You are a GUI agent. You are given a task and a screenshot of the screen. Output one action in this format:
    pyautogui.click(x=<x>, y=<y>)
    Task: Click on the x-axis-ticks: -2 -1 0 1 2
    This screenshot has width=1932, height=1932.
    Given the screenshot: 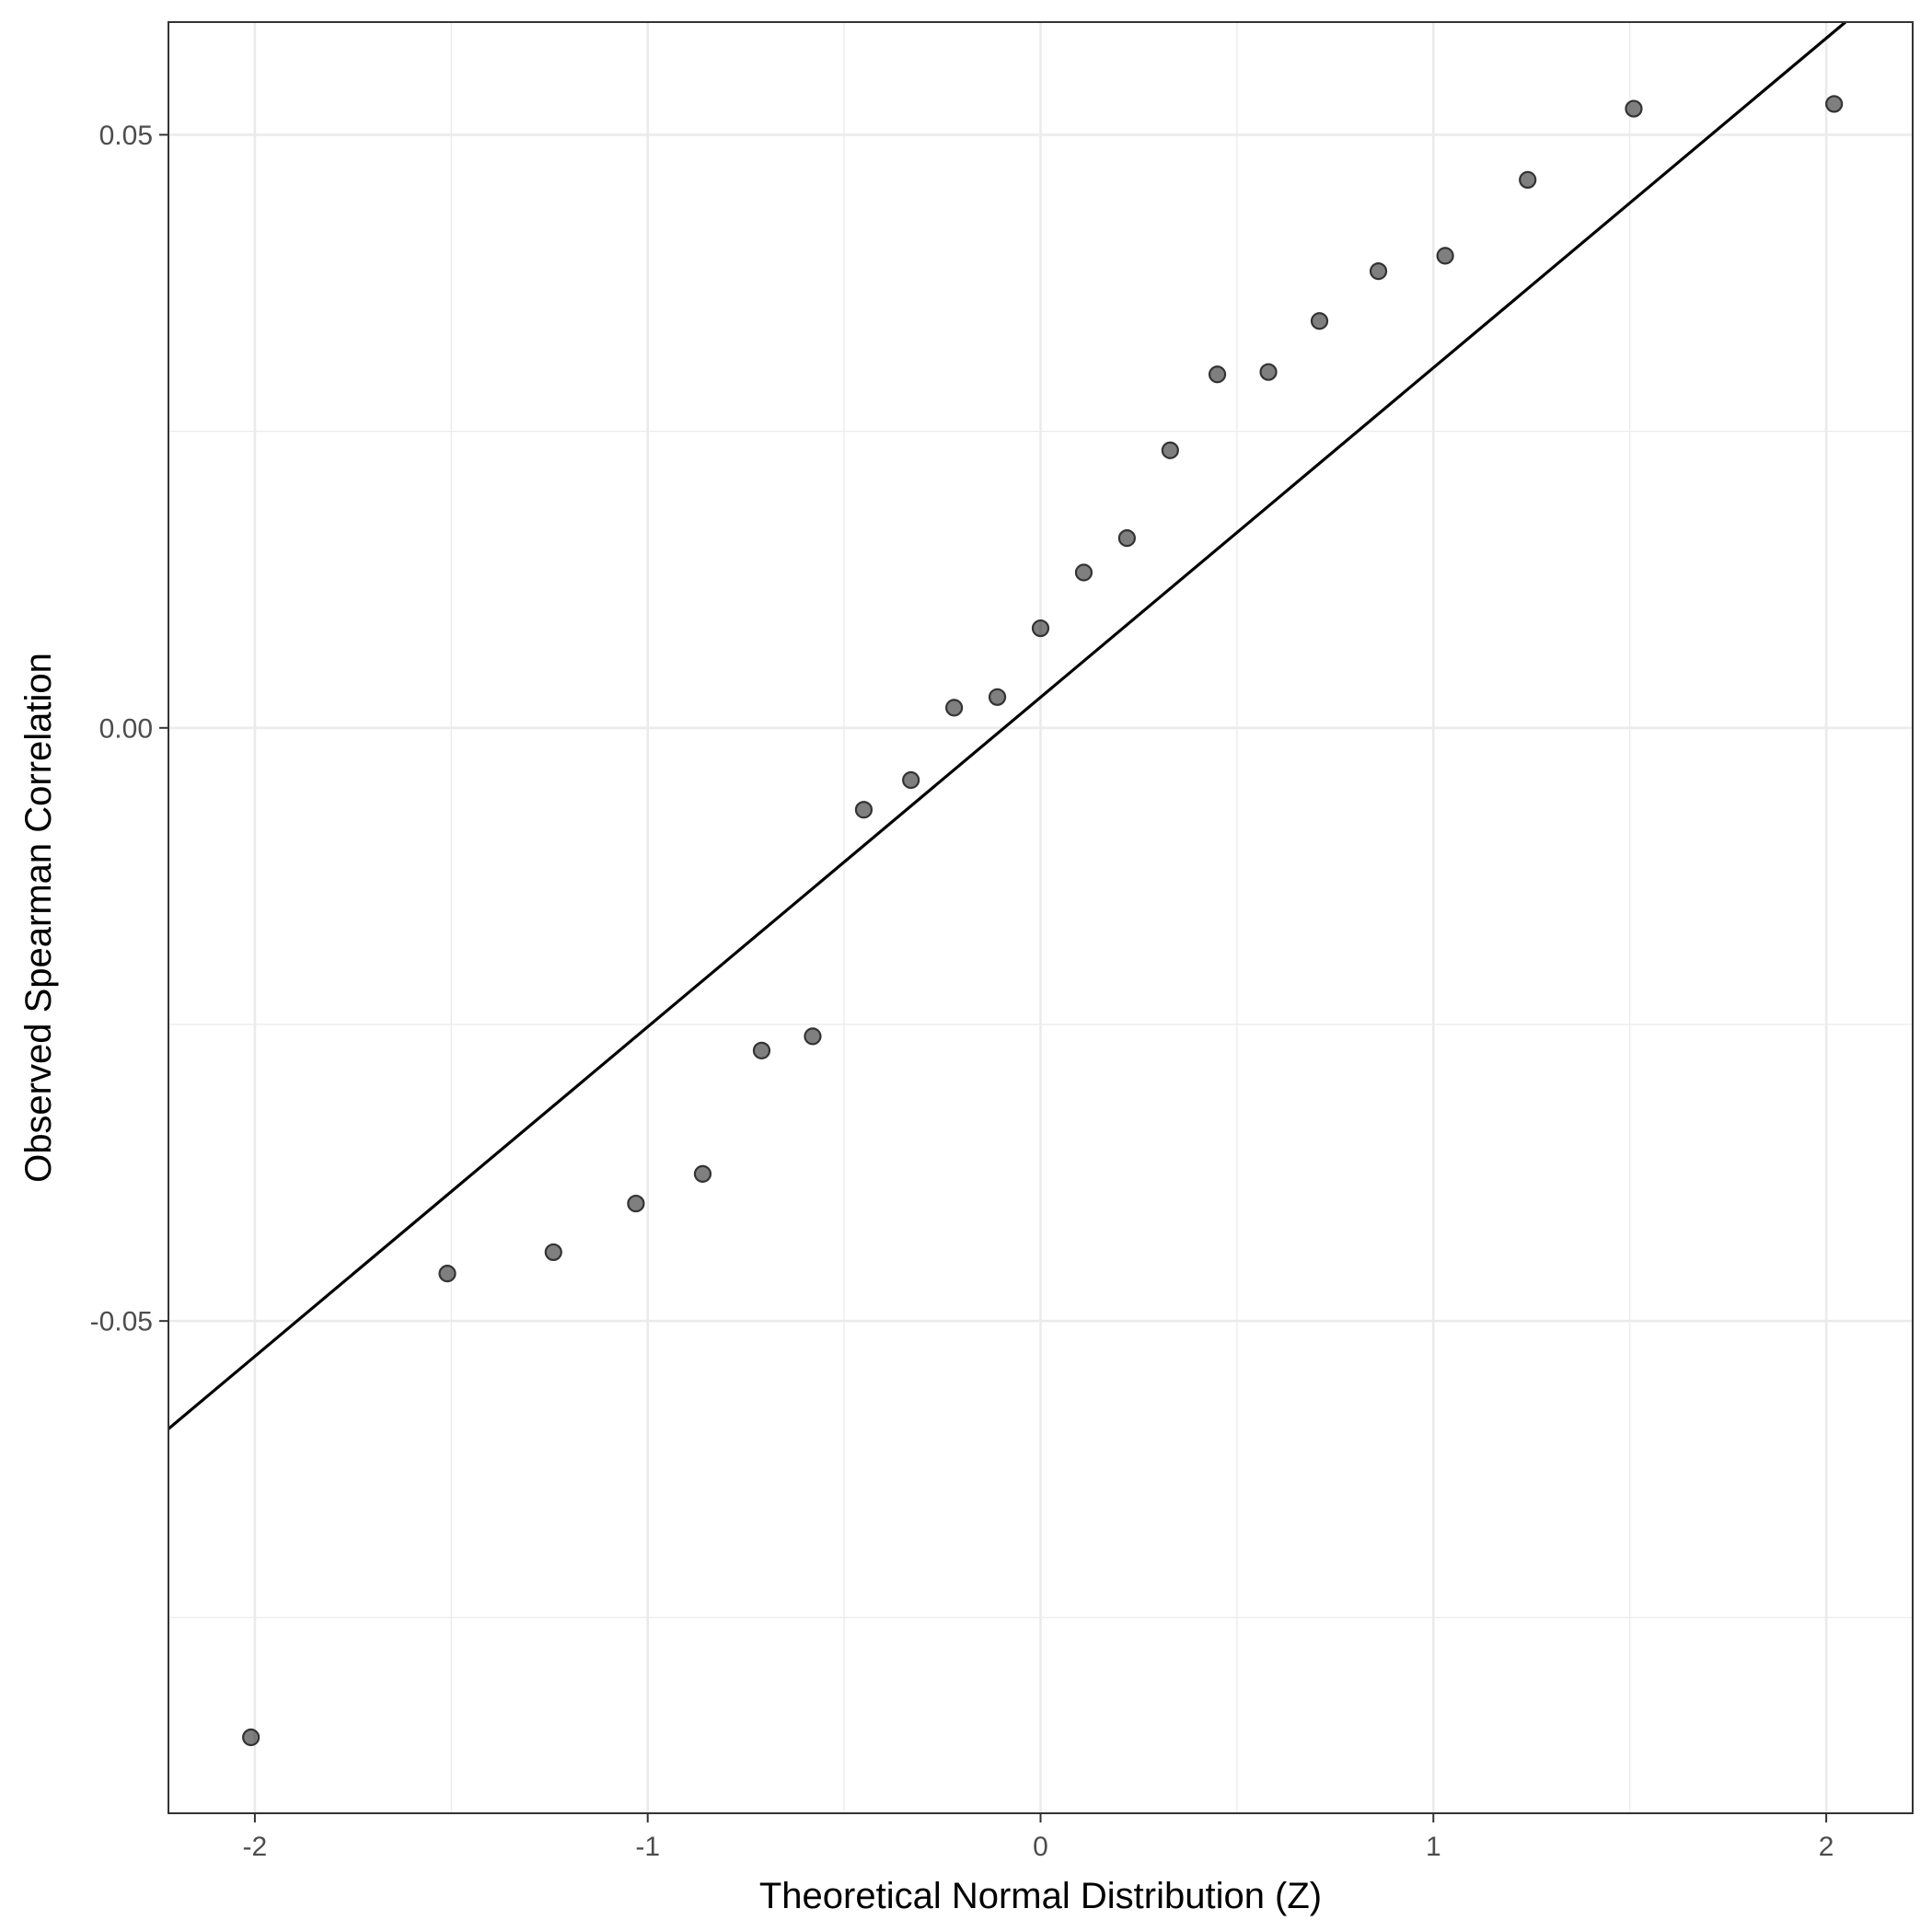 What is the action you would take?
    pyautogui.click(x=1038, y=1838)
    